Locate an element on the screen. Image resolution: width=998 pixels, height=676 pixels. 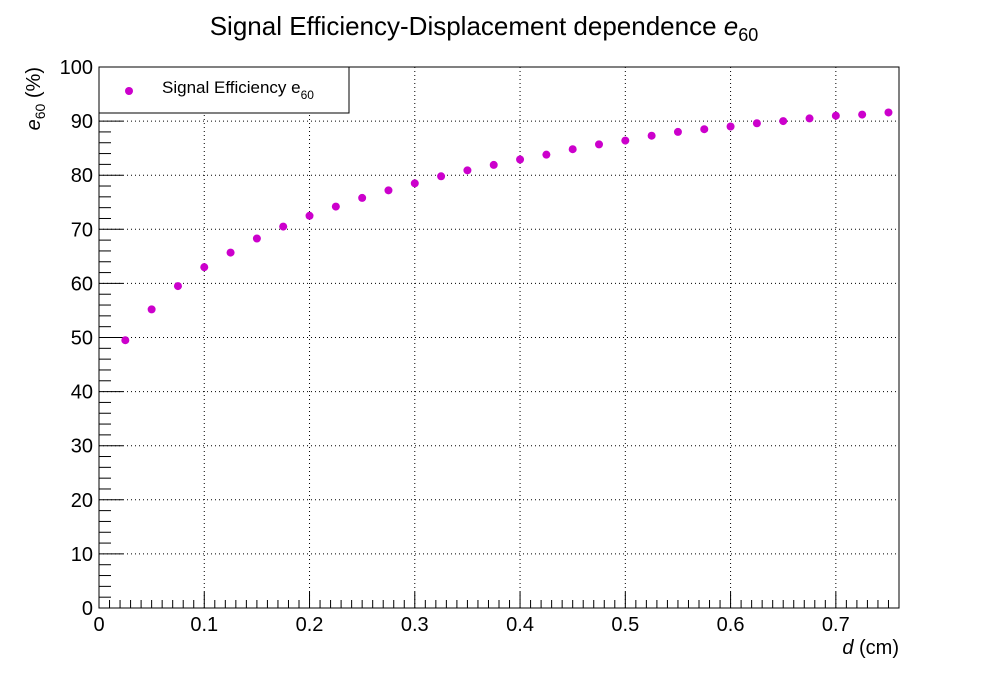
y-axis-label: e60 (%) is located at coordinates (35, 98).